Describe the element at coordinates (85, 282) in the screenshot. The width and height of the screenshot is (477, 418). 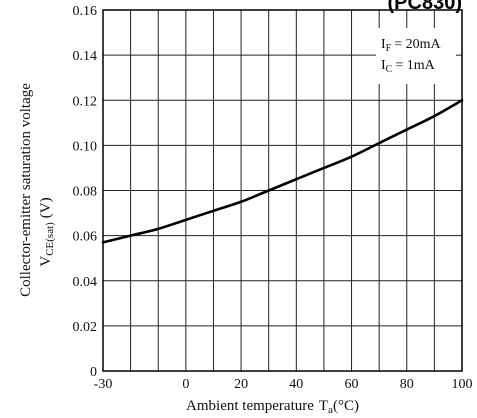
I see `y-tick-label: 0.04` at that location.